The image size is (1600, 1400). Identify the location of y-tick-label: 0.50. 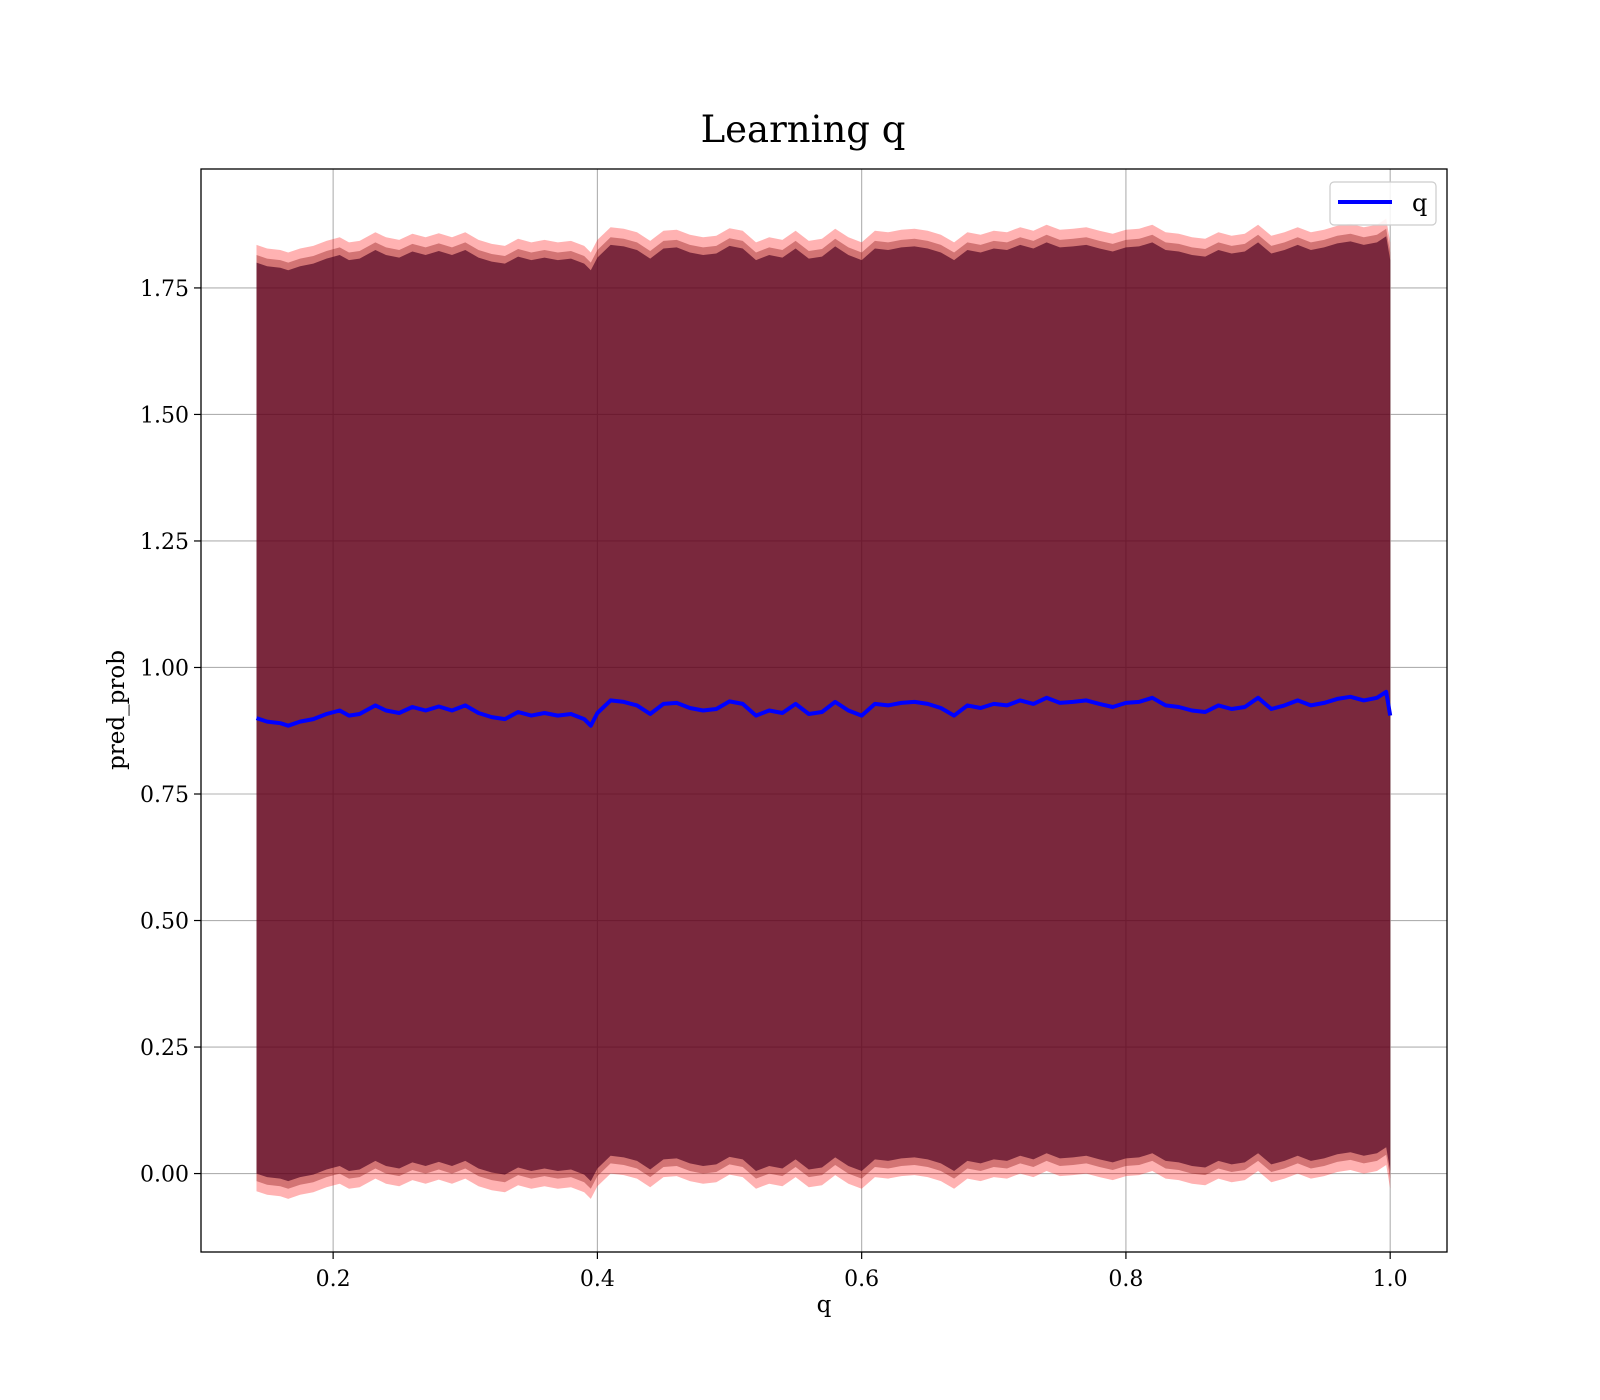
(164, 922).